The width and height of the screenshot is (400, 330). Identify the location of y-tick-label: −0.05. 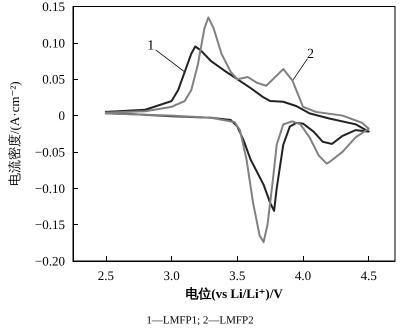
(49, 152).